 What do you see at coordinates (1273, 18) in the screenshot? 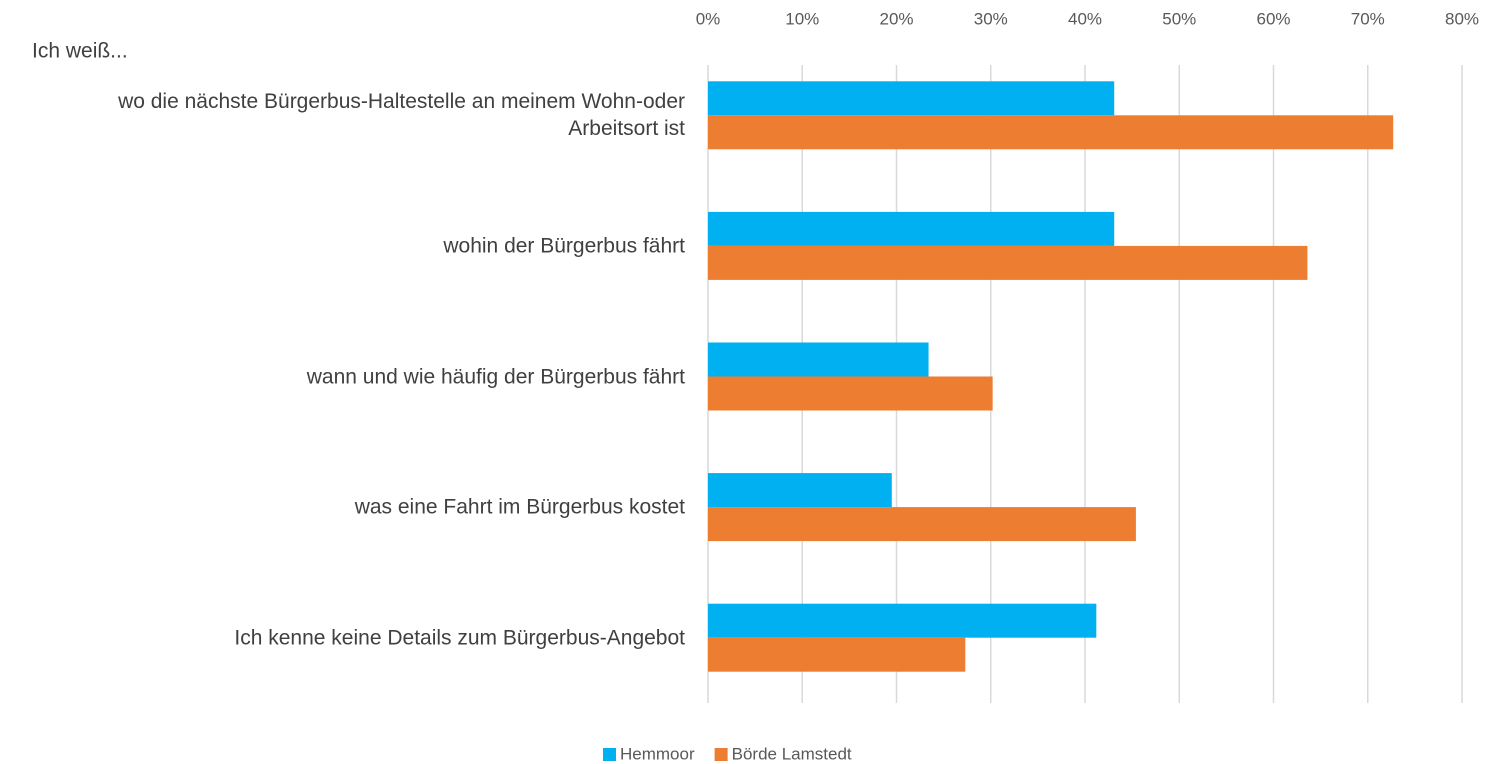
I see `x-tick-label: 60%` at bounding box center [1273, 18].